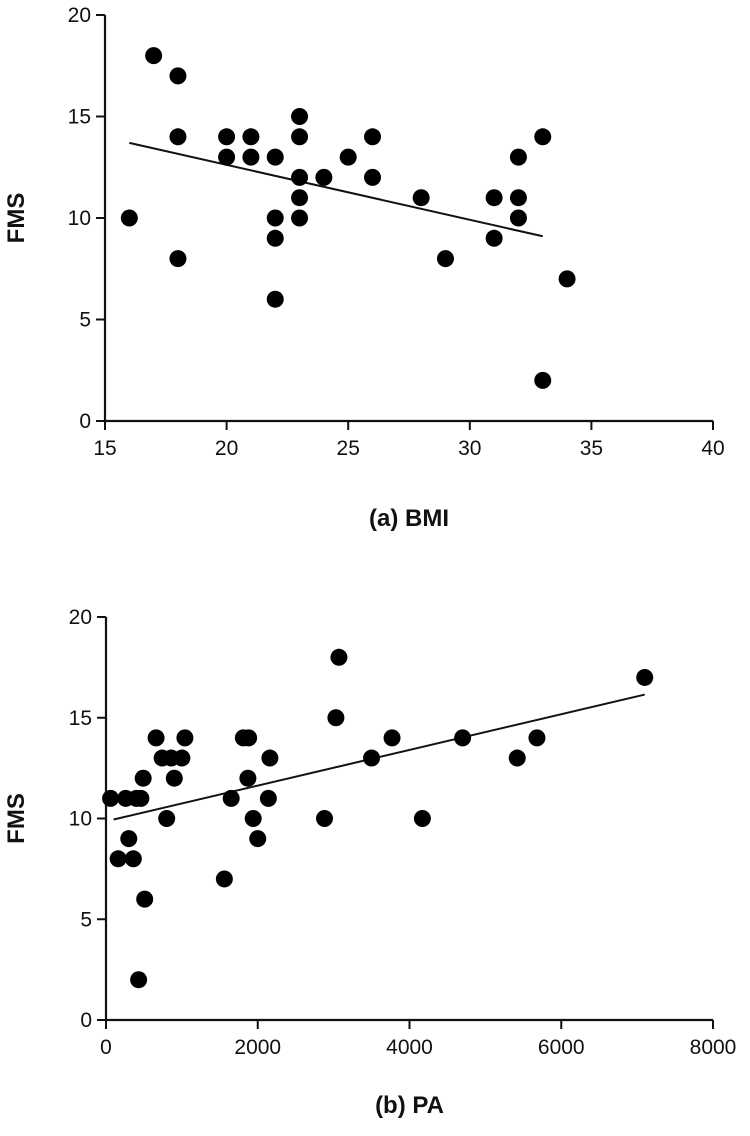 The height and width of the screenshot is (1136, 750). What do you see at coordinates (409, 1047) in the screenshot?
I see `x-tick-label: 4000` at bounding box center [409, 1047].